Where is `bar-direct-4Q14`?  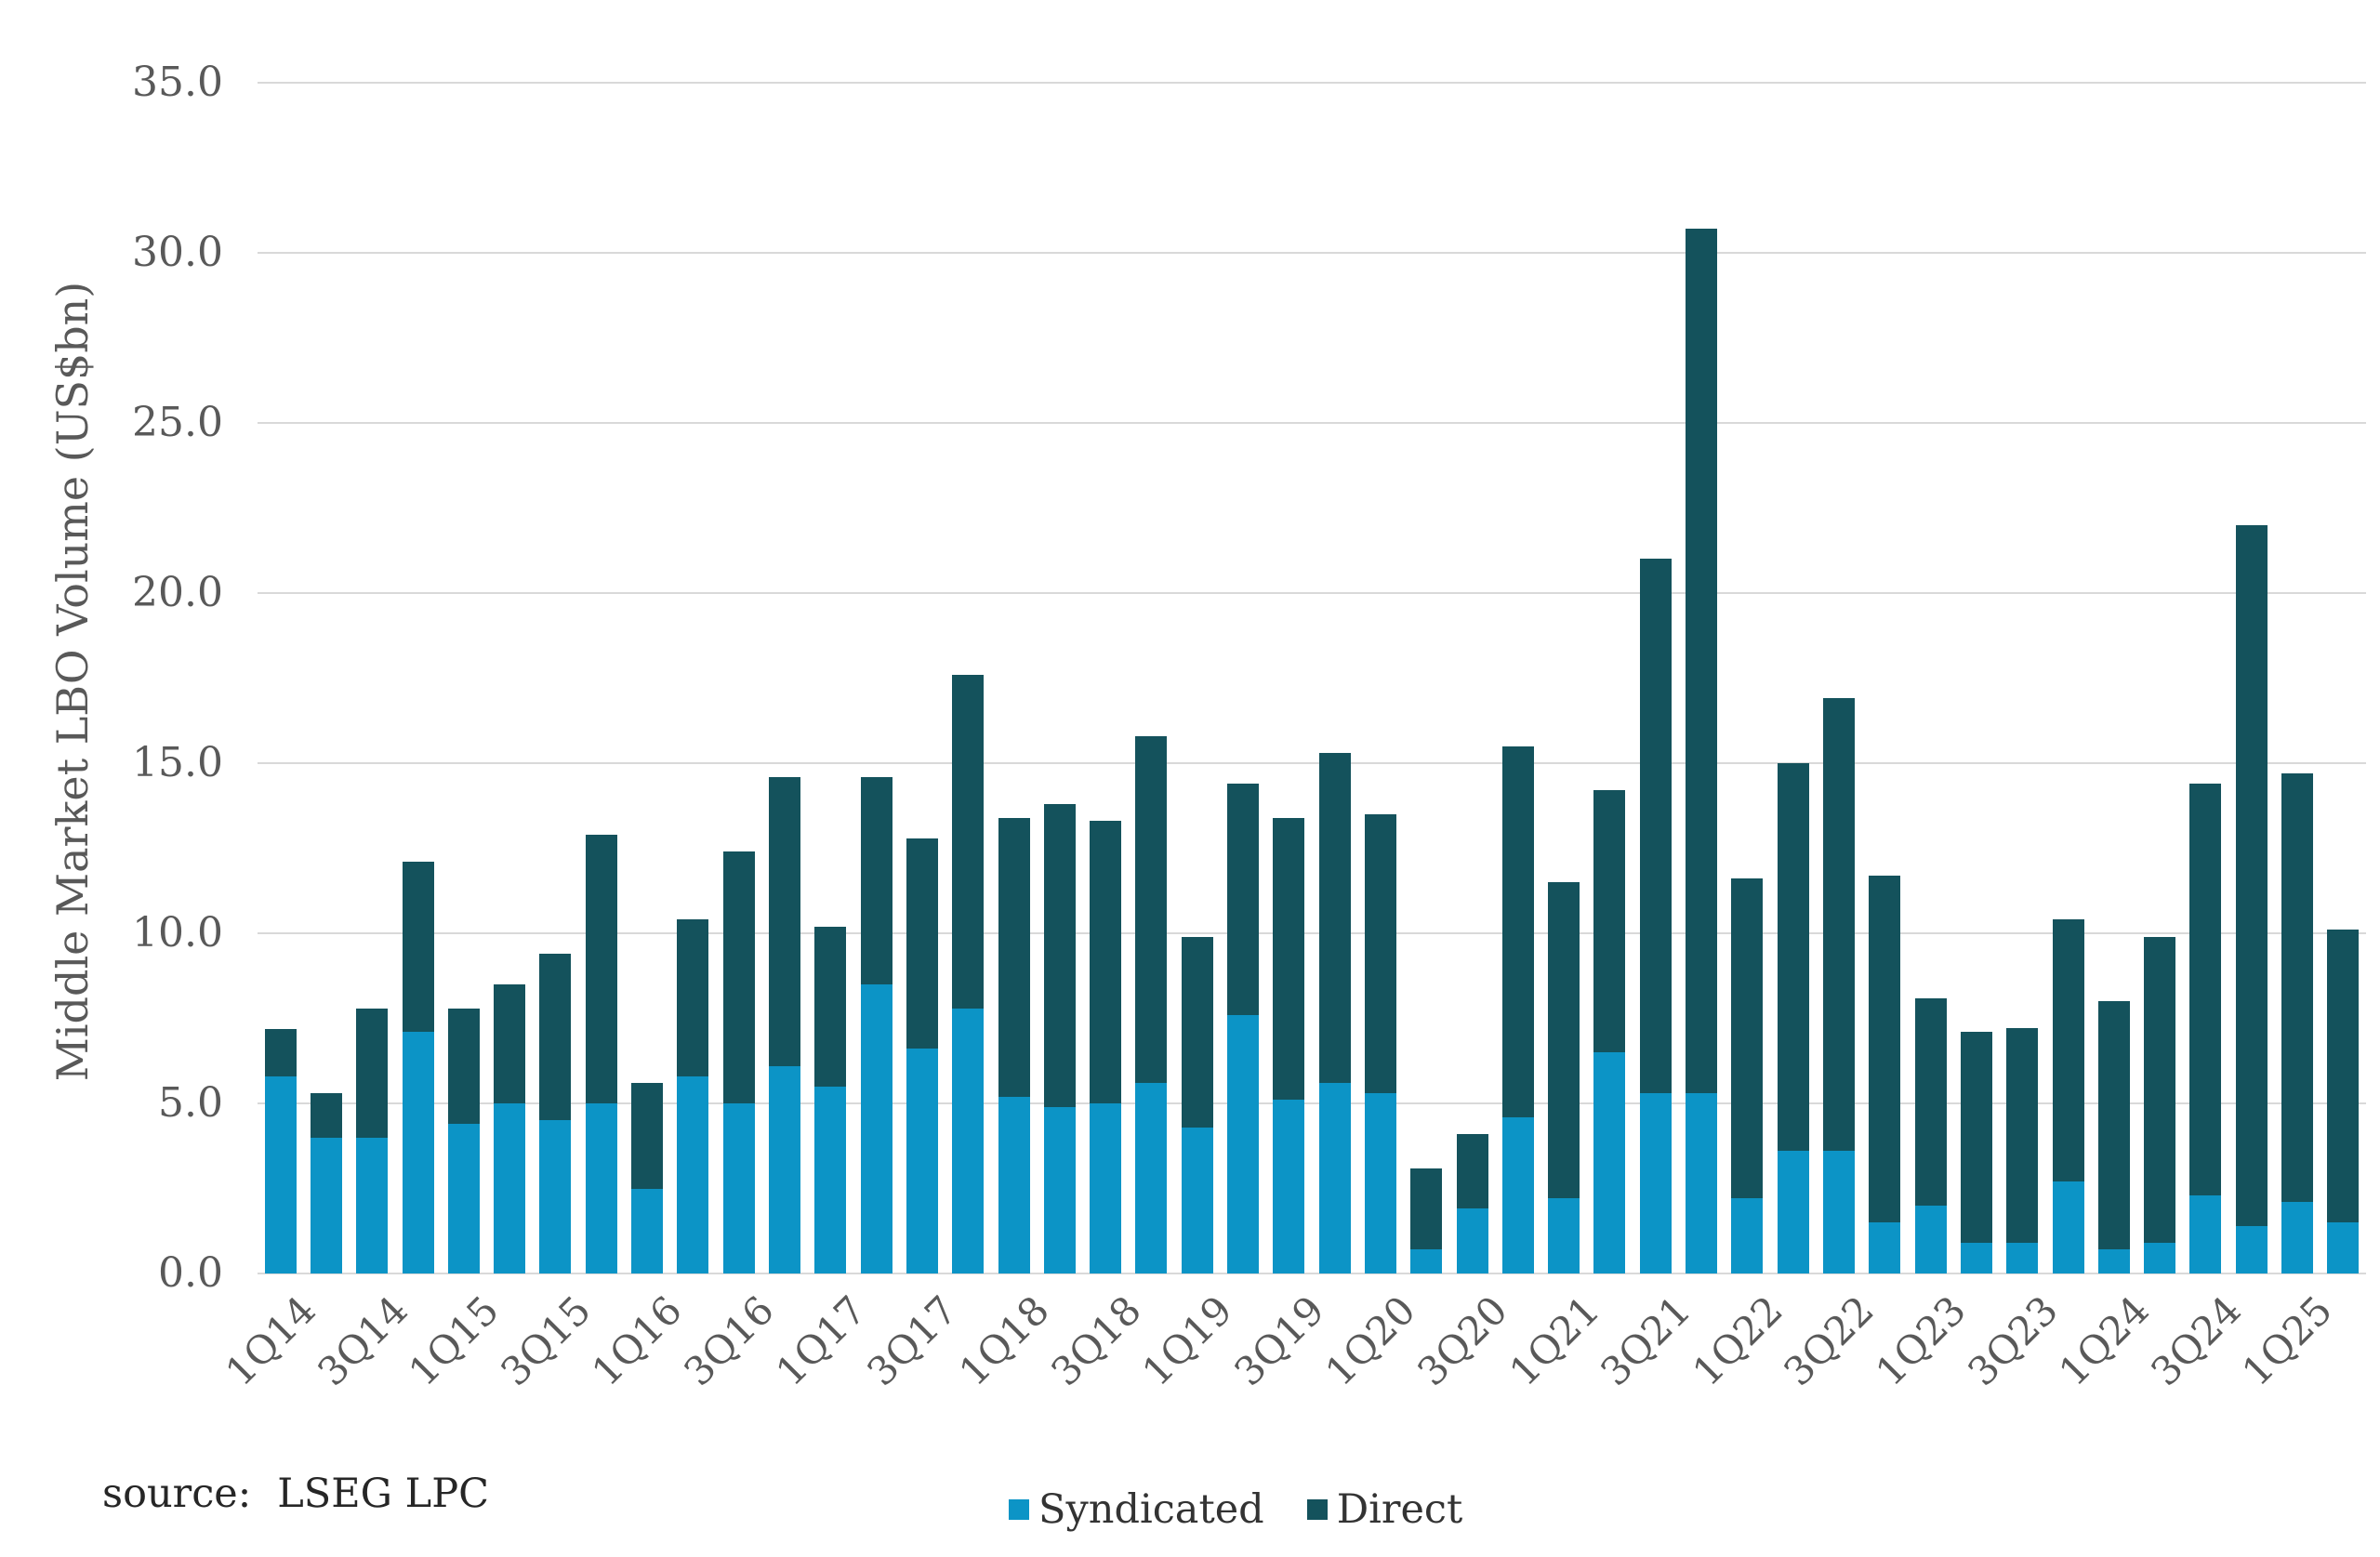 bar-direct-4Q14 is located at coordinates (418, 948).